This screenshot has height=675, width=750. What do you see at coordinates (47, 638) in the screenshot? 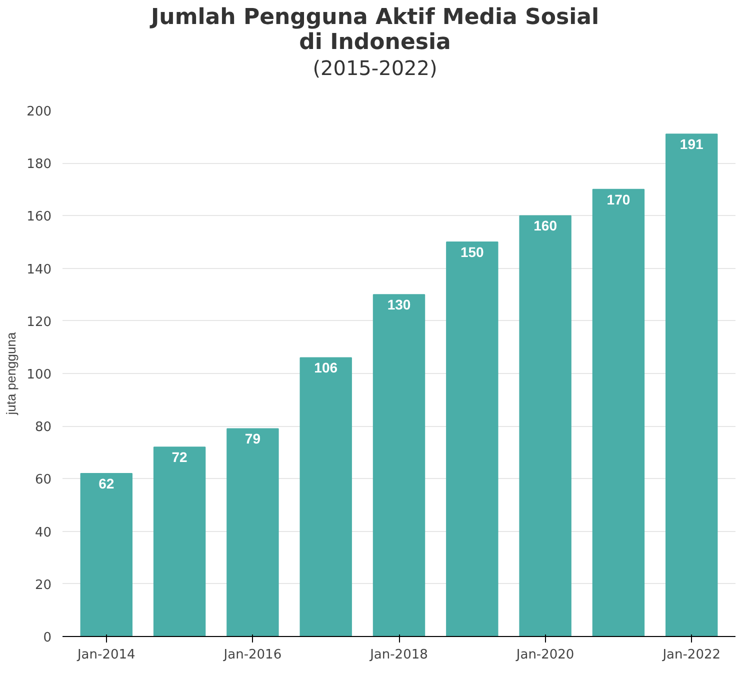
I see `y-tick-label: 0` at bounding box center [47, 638].